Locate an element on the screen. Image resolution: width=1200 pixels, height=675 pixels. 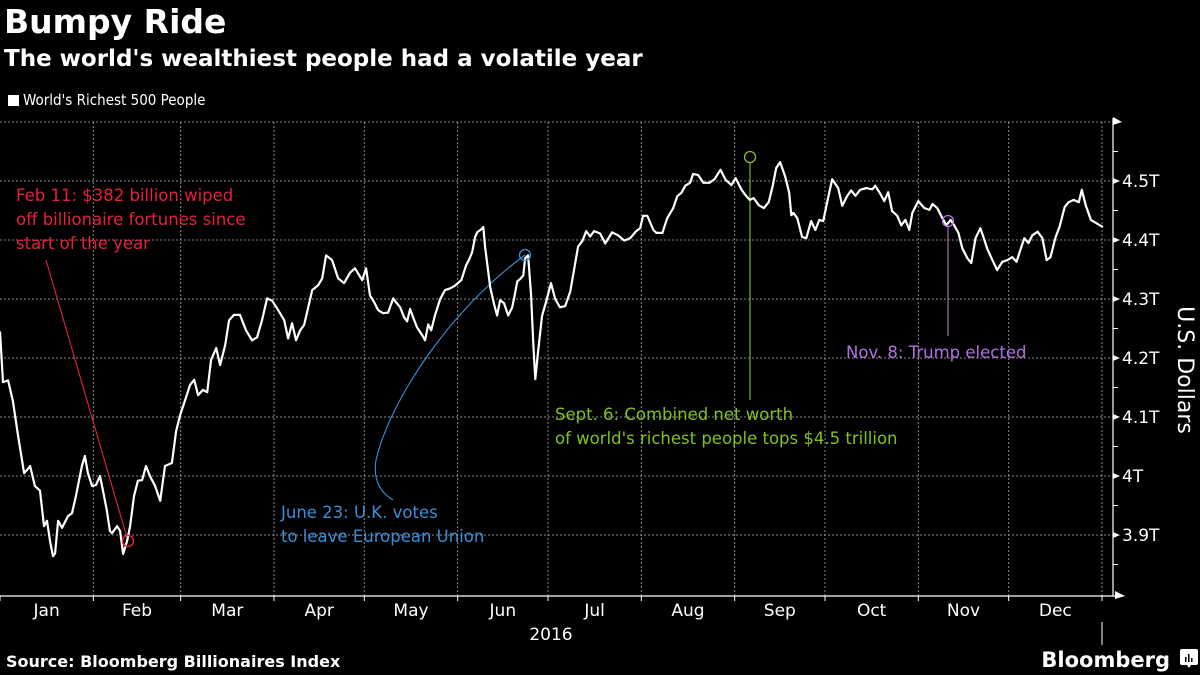
x-tick-label: Apr is located at coordinates (318, 611).